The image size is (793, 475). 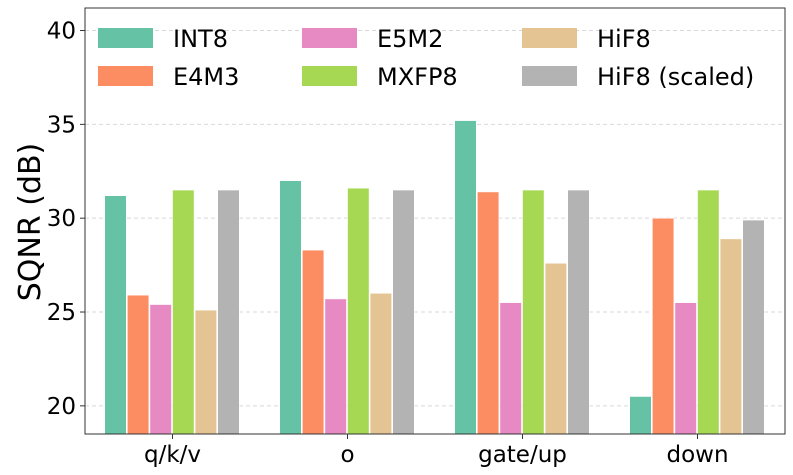 What do you see at coordinates (381, 363) in the screenshot?
I see `bar-hif8-o` at bounding box center [381, 363].